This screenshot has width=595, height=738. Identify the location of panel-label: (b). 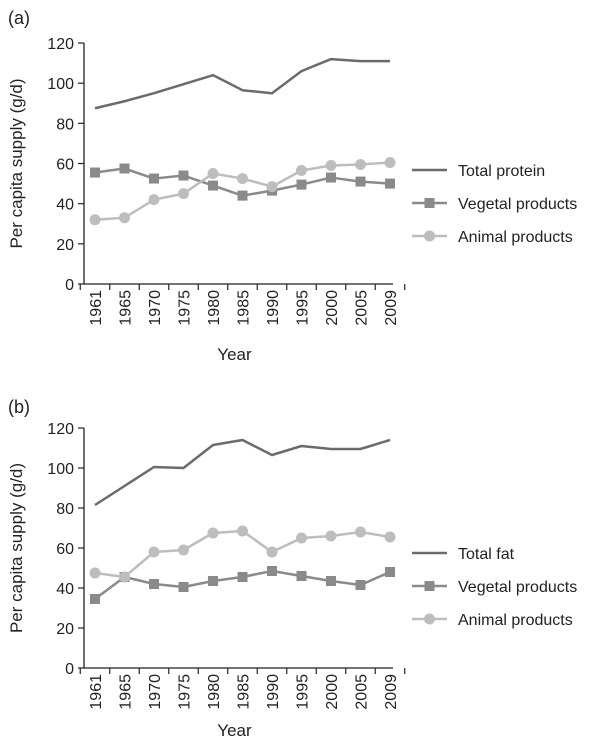
(19, 407).